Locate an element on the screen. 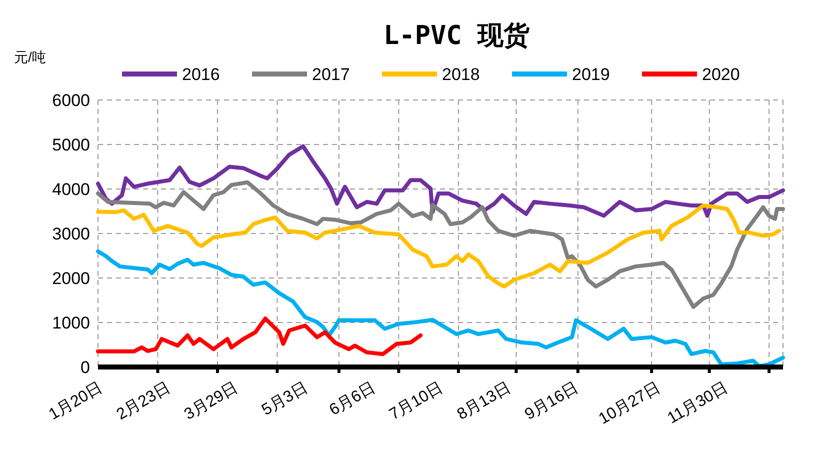 The width and height of the screenshot is (833, 455). y-tick-label: 6000 is located at coordinates (71, 100).